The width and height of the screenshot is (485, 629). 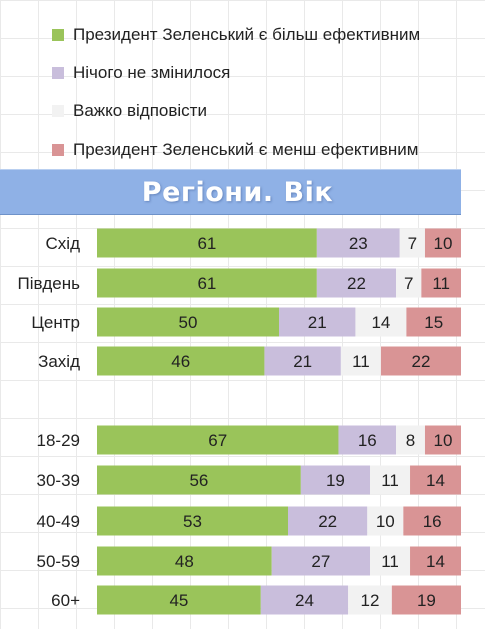 I want to click on data-label: 48, so click(x=184, y=561).